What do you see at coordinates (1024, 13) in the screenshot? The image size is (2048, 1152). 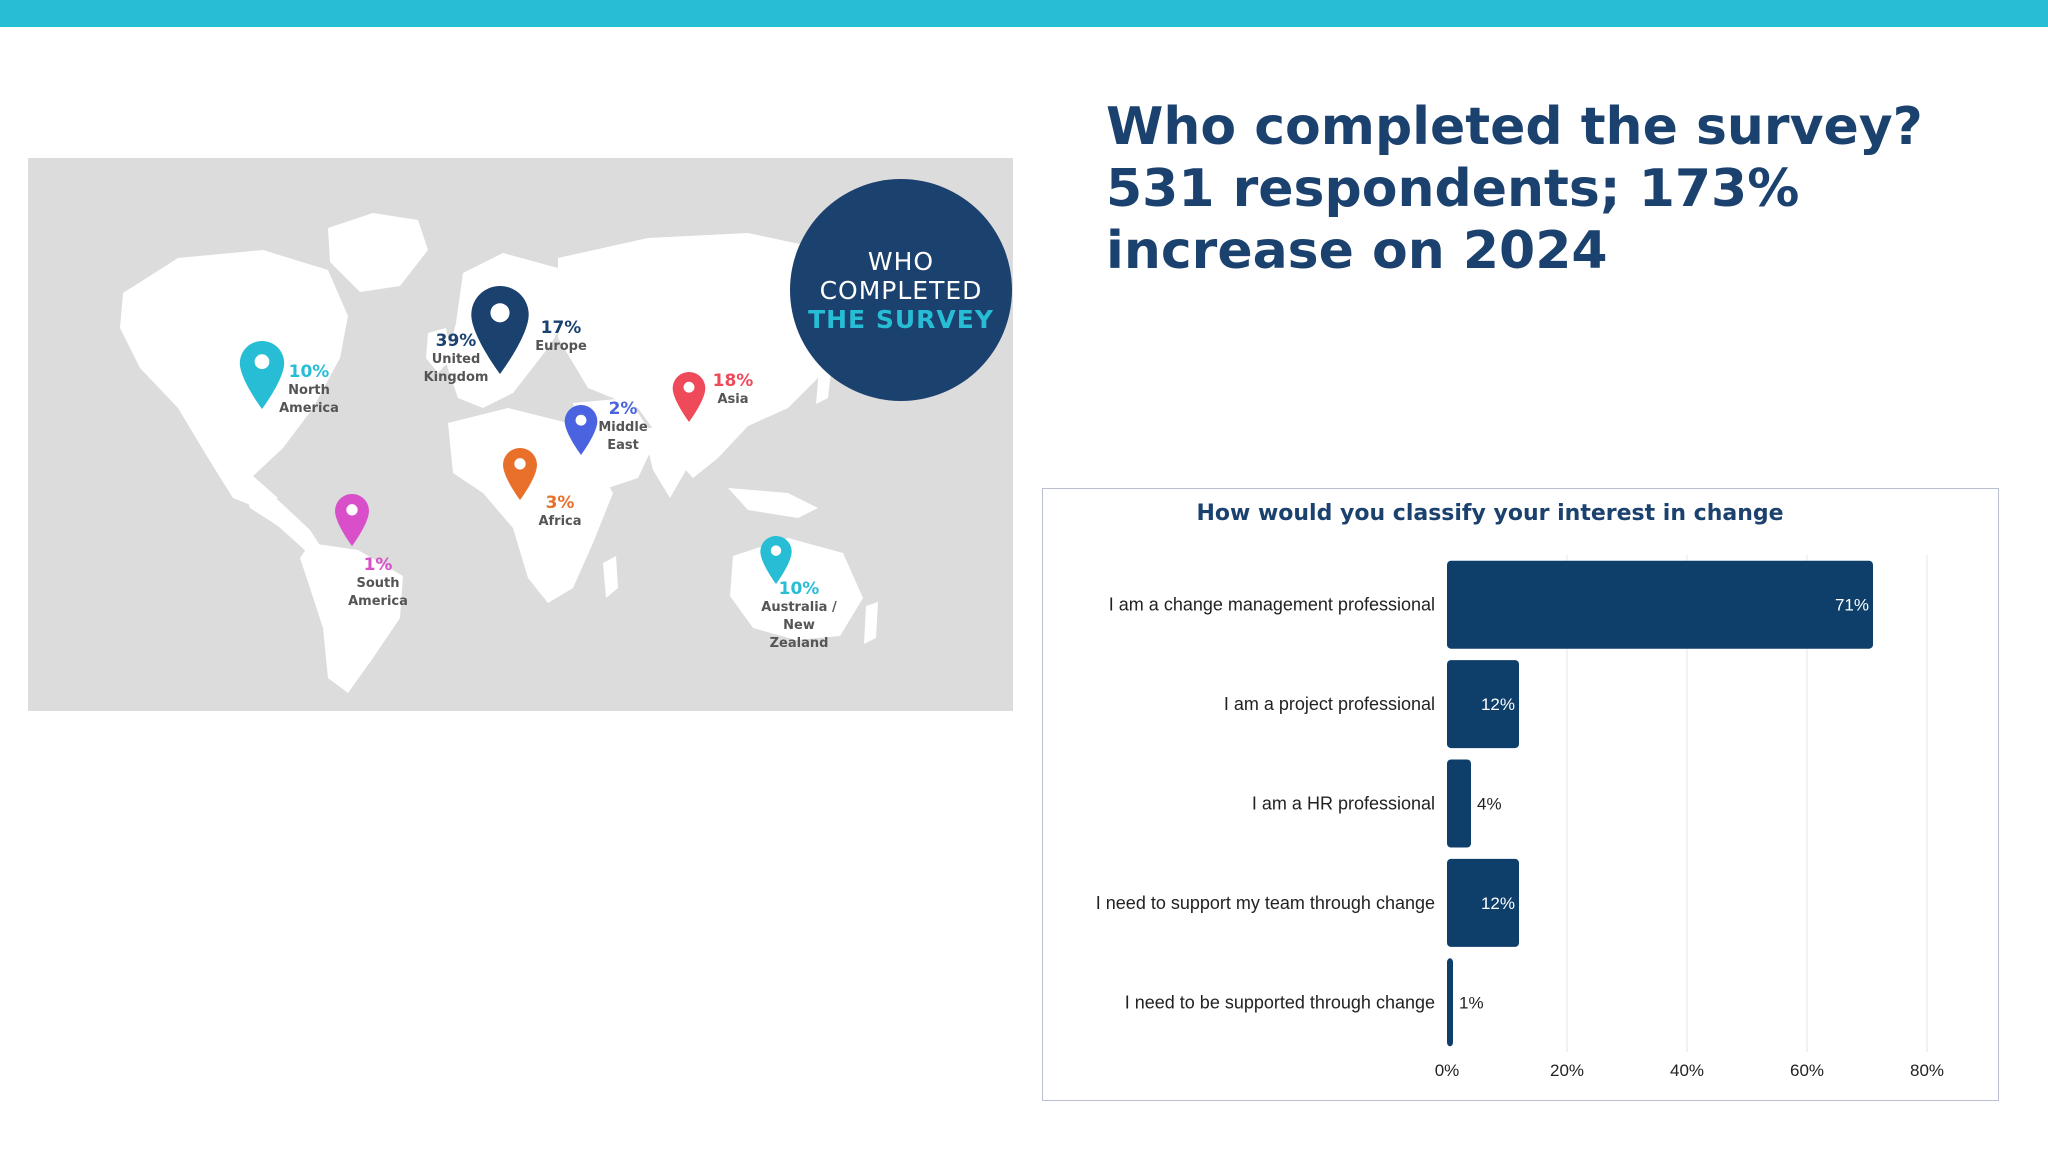 I see `top-accent-bar` at bounding box center [1024, 13].